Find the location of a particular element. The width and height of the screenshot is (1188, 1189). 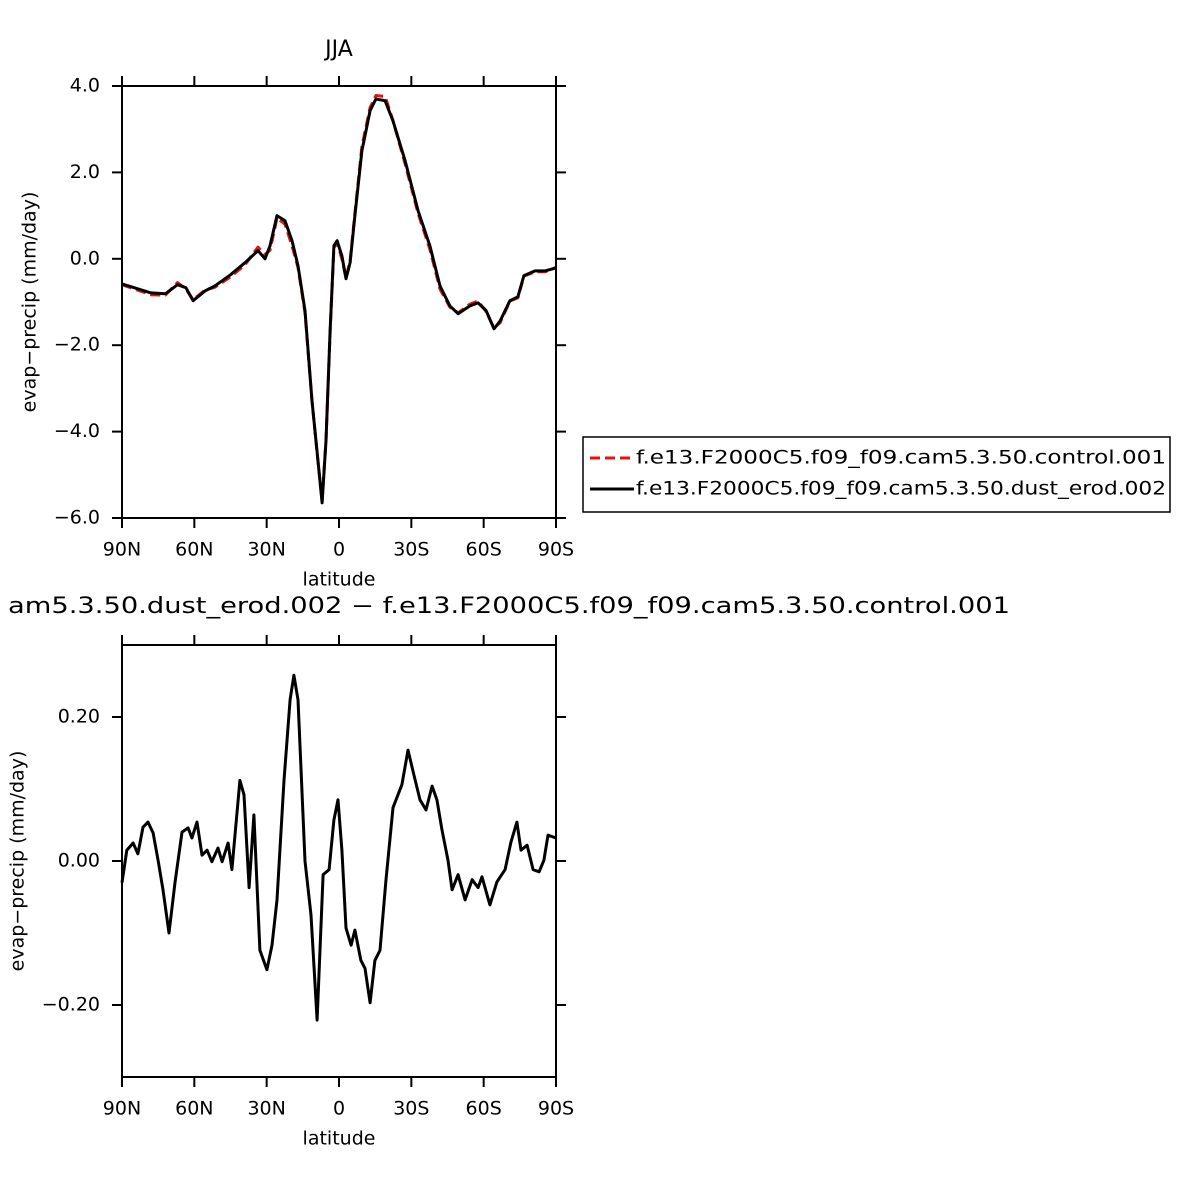

y-tick-label: −4.0 is located at coordinates (77, 431).